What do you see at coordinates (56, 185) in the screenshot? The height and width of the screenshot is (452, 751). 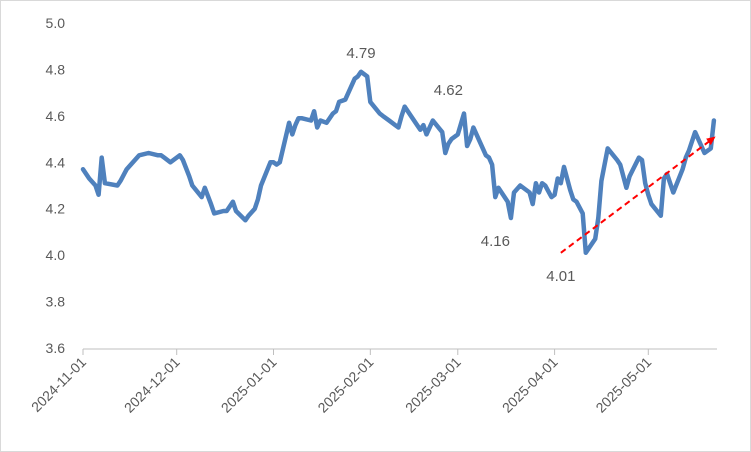 I see `y-tick-labels: 3.6 3.8 4.0 4.2 4.4 4.6 4.8 5.0` at bounding box center [56, 185].